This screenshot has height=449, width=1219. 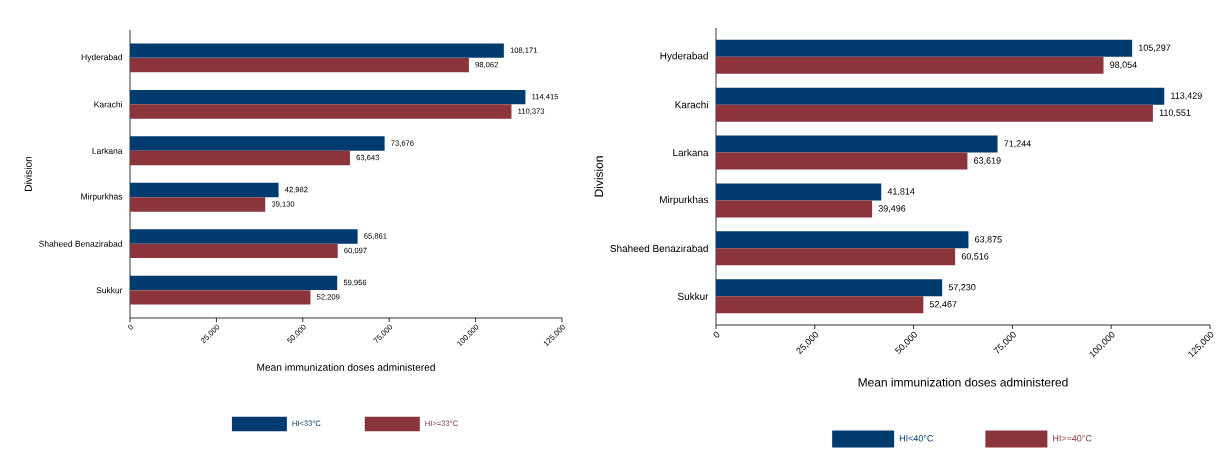 What do you see at coordinates (1175, 113) in the screenshot?
I see `data-label: 110,551` at bounding box center [1175, 113].